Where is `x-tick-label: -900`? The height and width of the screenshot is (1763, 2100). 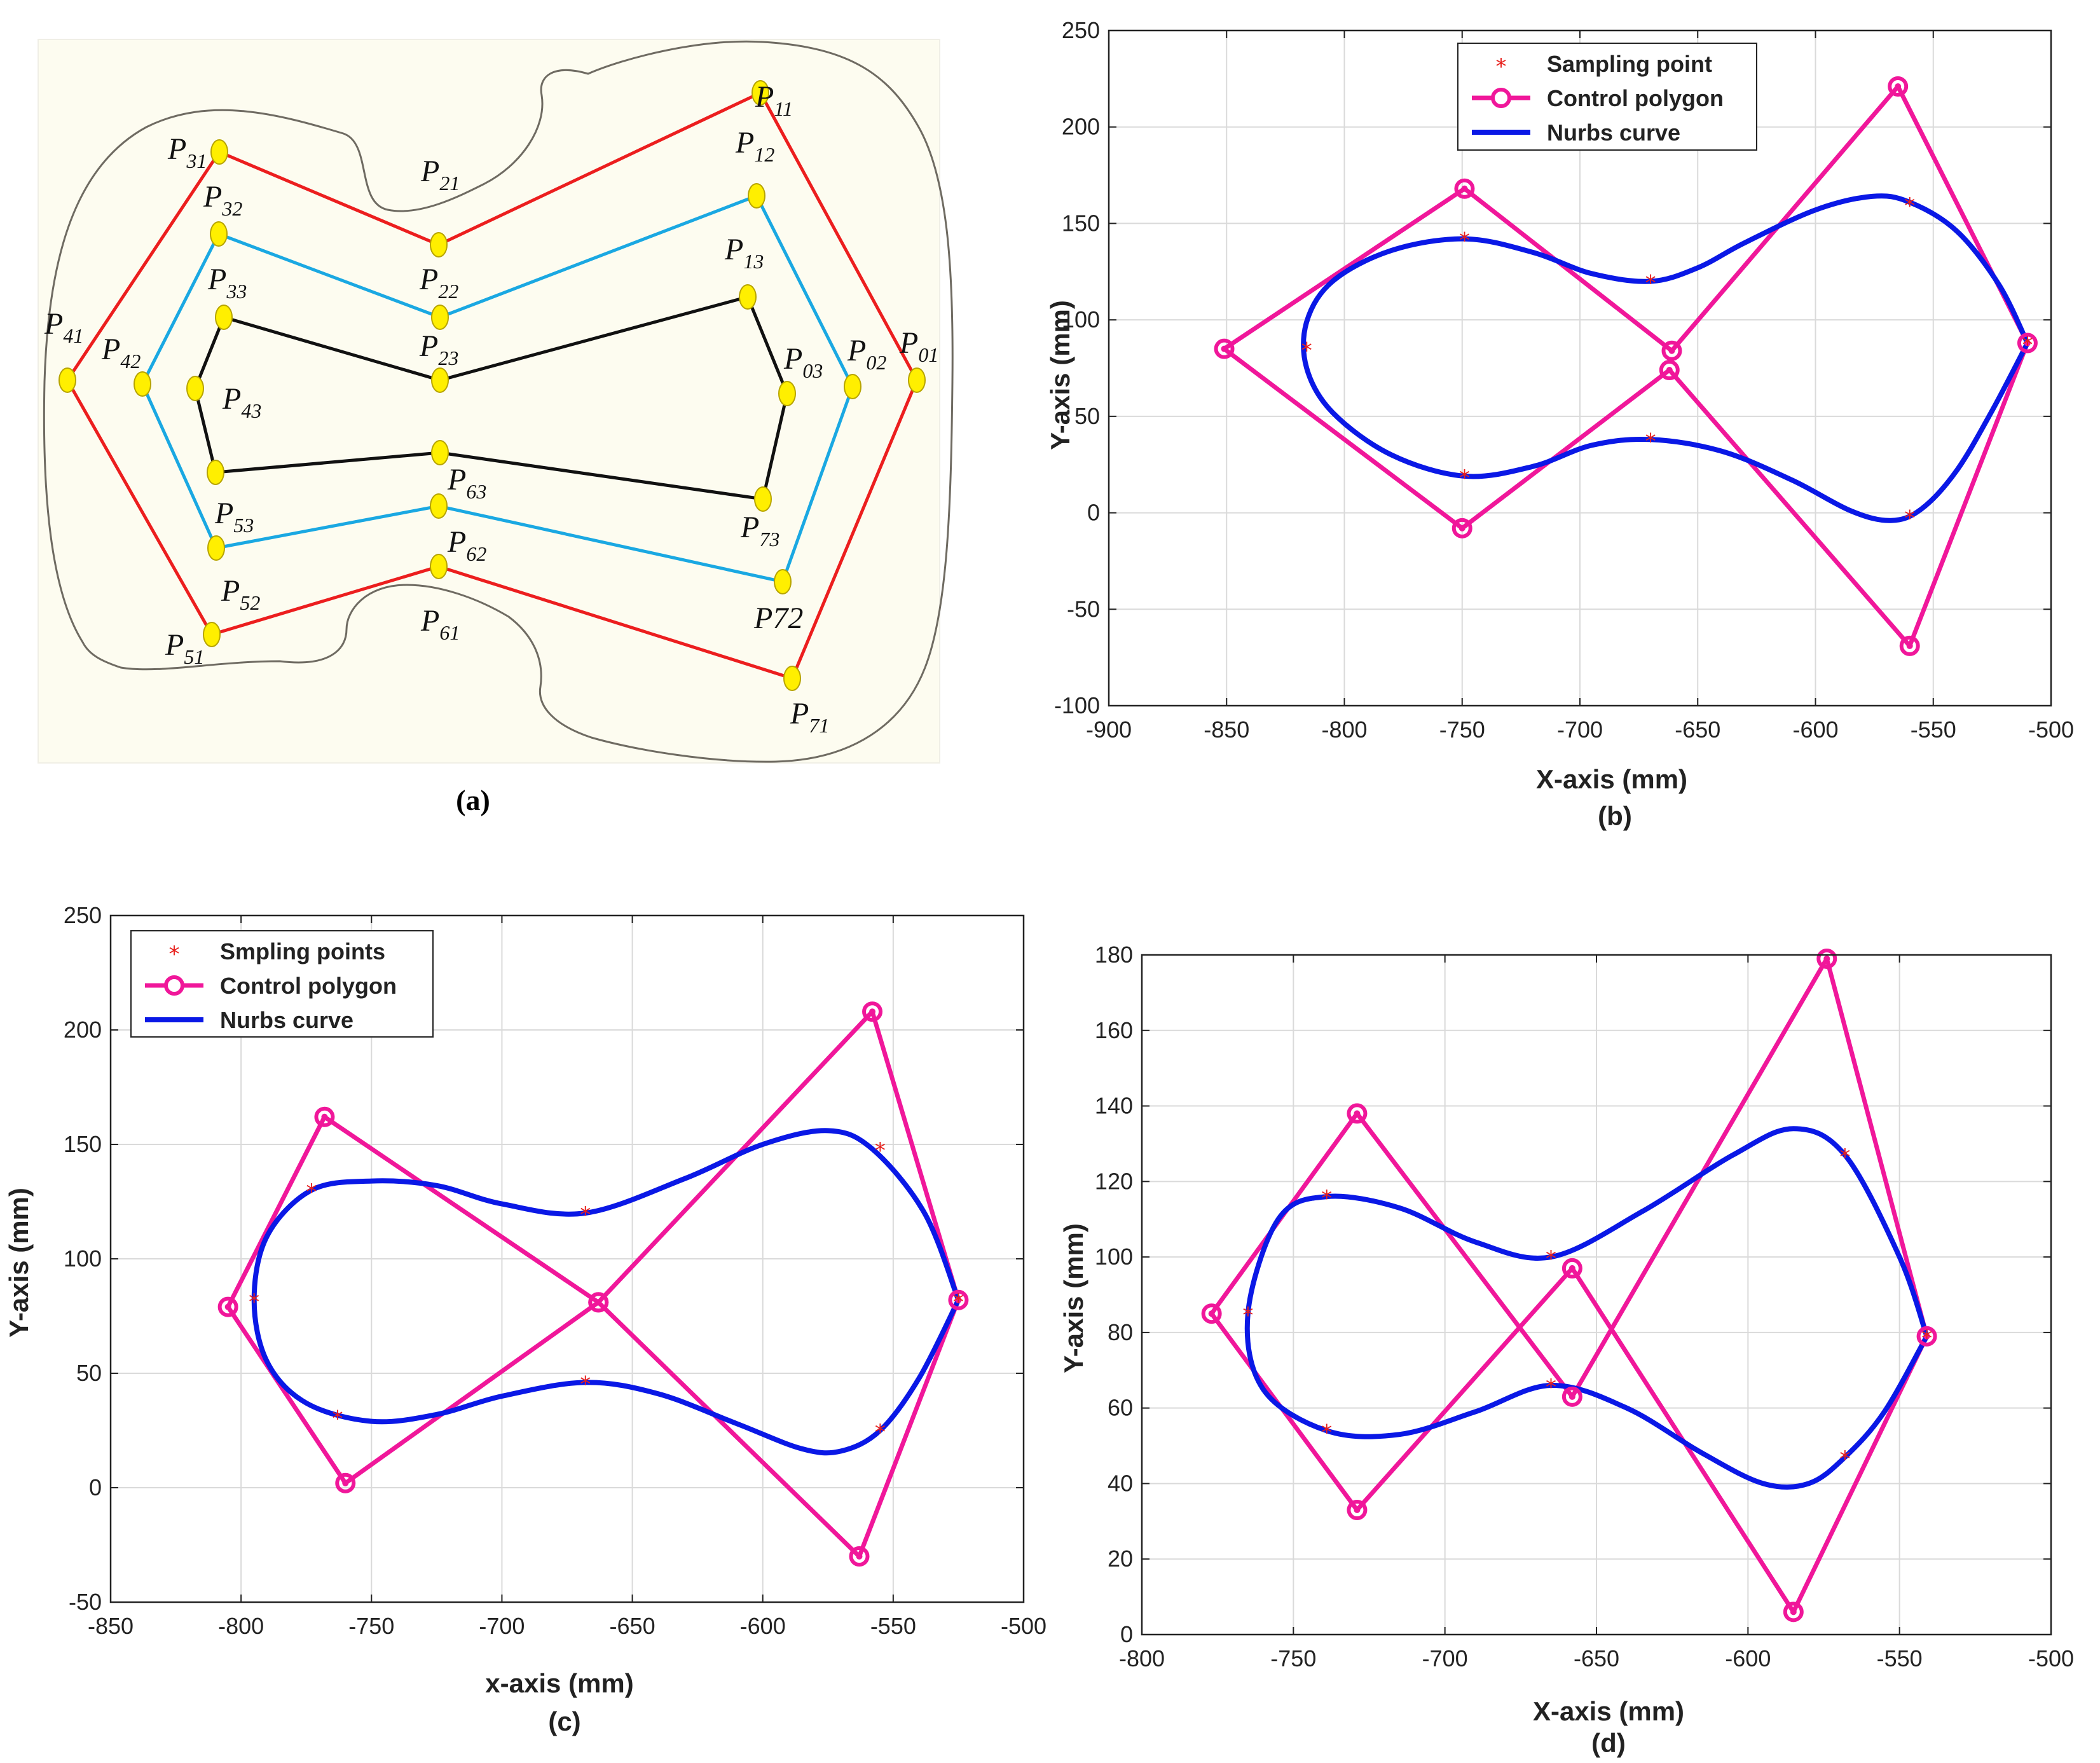
x-tick-label: -900 is located at coordinates (1109, 730).